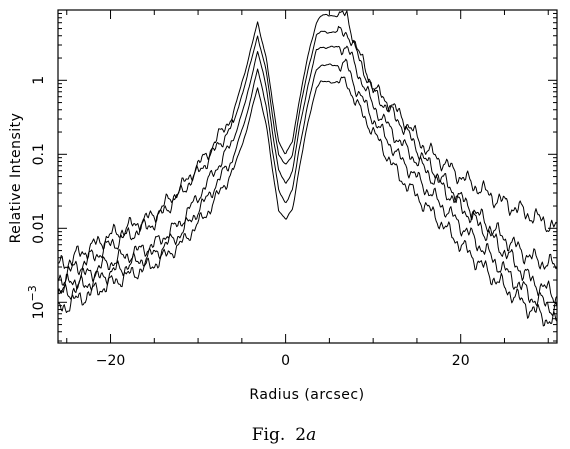  I want to click on y-axis-label: Relative Intensity, so click(16, 178).